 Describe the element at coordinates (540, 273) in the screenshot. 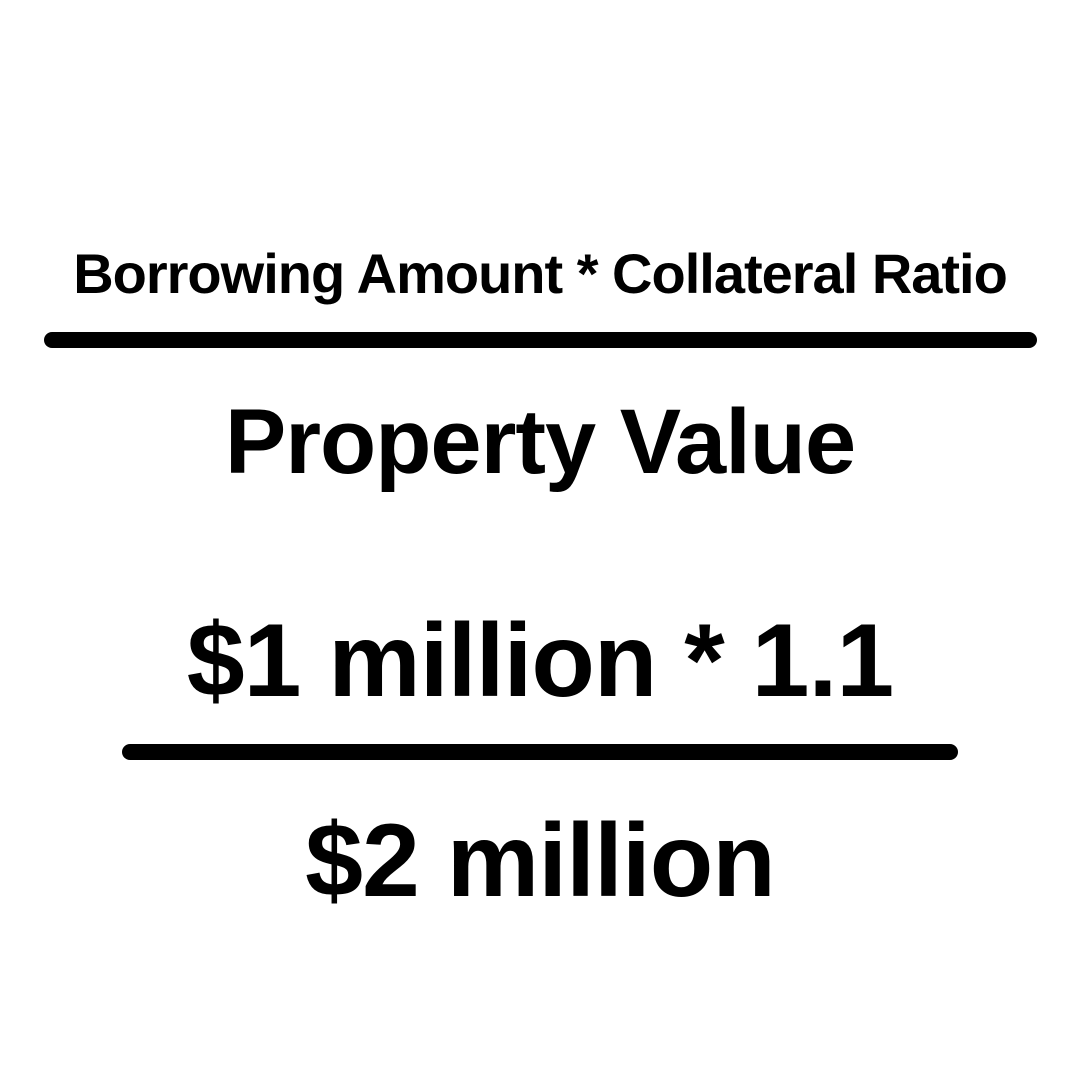

I see `formula-numerator: Borrowing Amount * Collateral Ratio` at that location.